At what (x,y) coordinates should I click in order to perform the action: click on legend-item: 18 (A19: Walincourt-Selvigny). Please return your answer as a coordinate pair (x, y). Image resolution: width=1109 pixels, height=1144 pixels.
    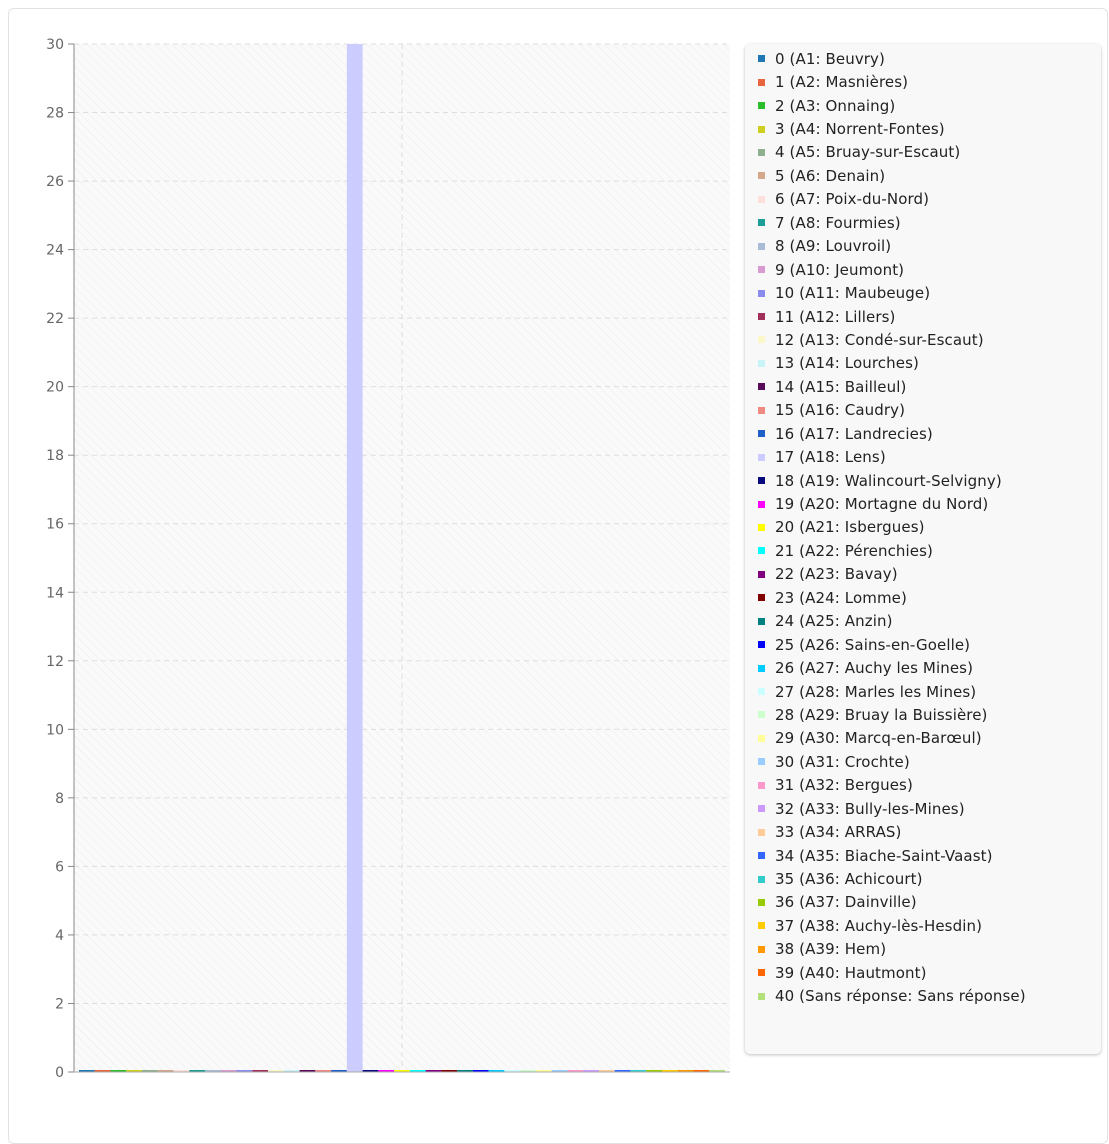
    Looking at the image, I should click on (923, 480).